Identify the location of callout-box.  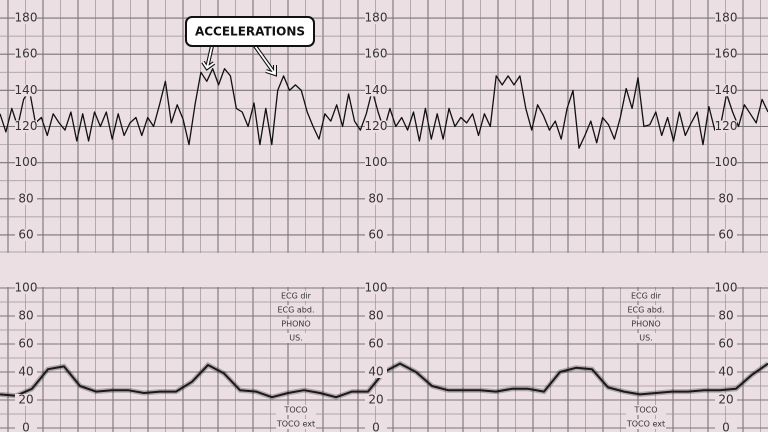
(250, 31).